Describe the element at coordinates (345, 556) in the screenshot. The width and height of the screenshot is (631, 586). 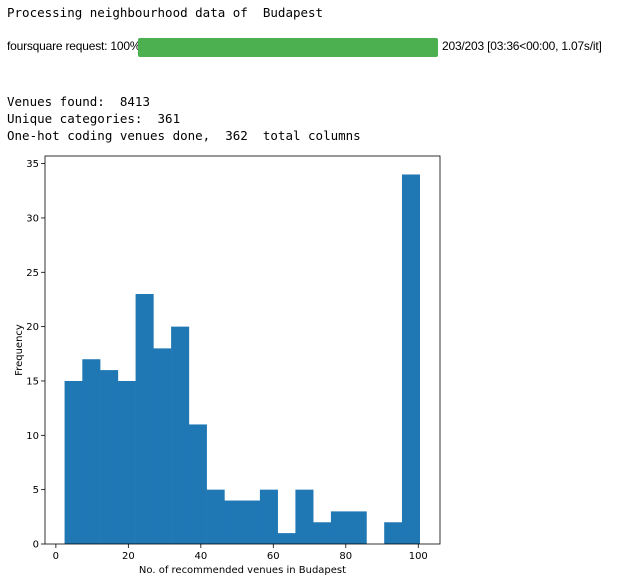
I see `x-tick-label: 80` at that location.